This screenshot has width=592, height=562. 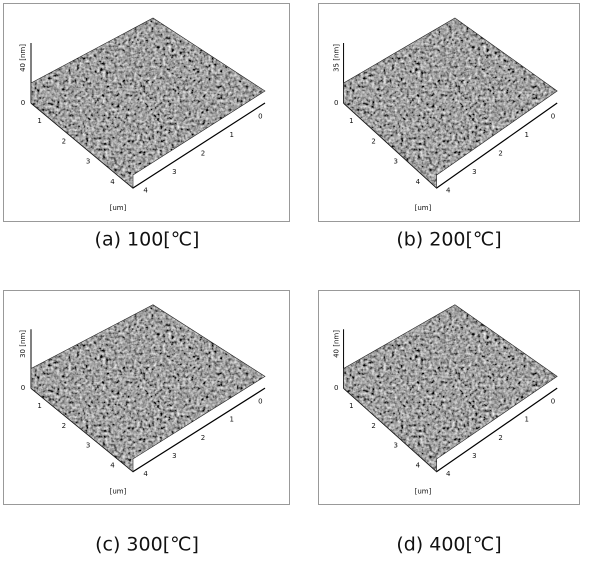 I want to click on caption: (a) 100[℃], so click(x=147, y=240).